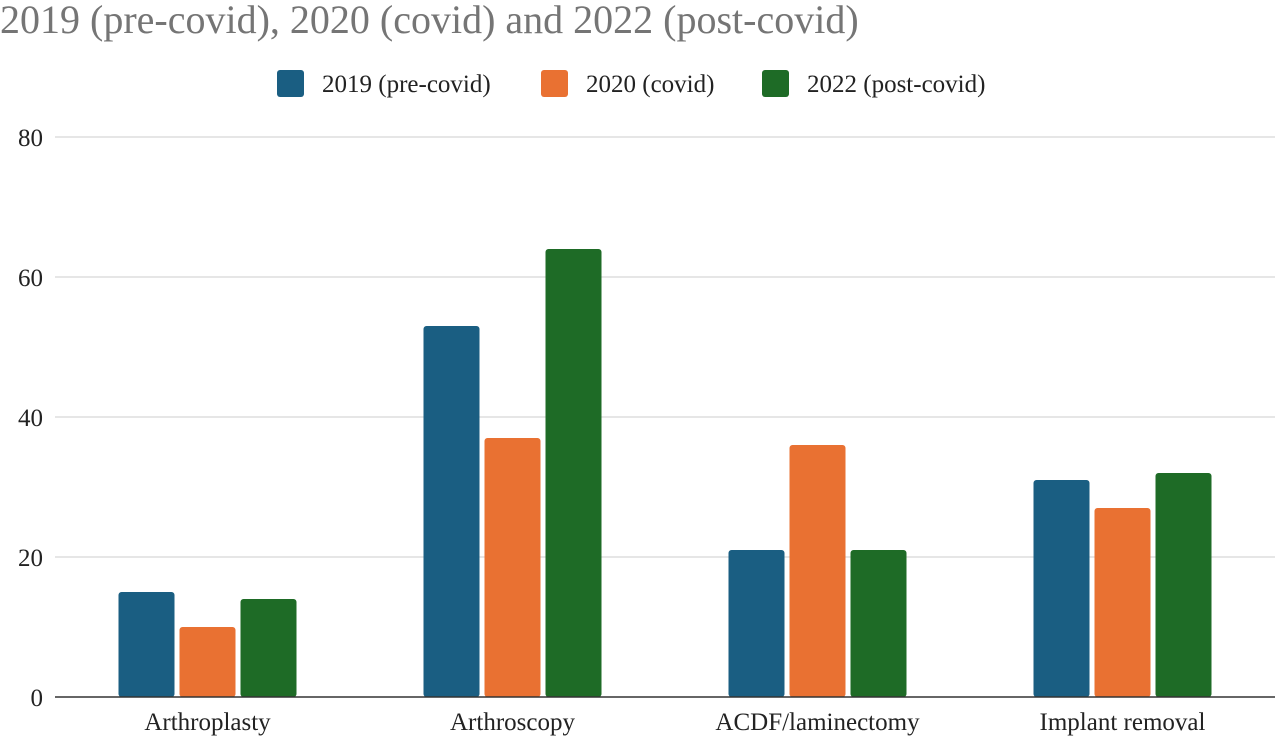 This screenshot has width=1280, height=742. What do you see at coordinates (896, 84) in the screenshot?
I see `legend-label: 2022 (post-covid)` at bounding box center [896, 84].